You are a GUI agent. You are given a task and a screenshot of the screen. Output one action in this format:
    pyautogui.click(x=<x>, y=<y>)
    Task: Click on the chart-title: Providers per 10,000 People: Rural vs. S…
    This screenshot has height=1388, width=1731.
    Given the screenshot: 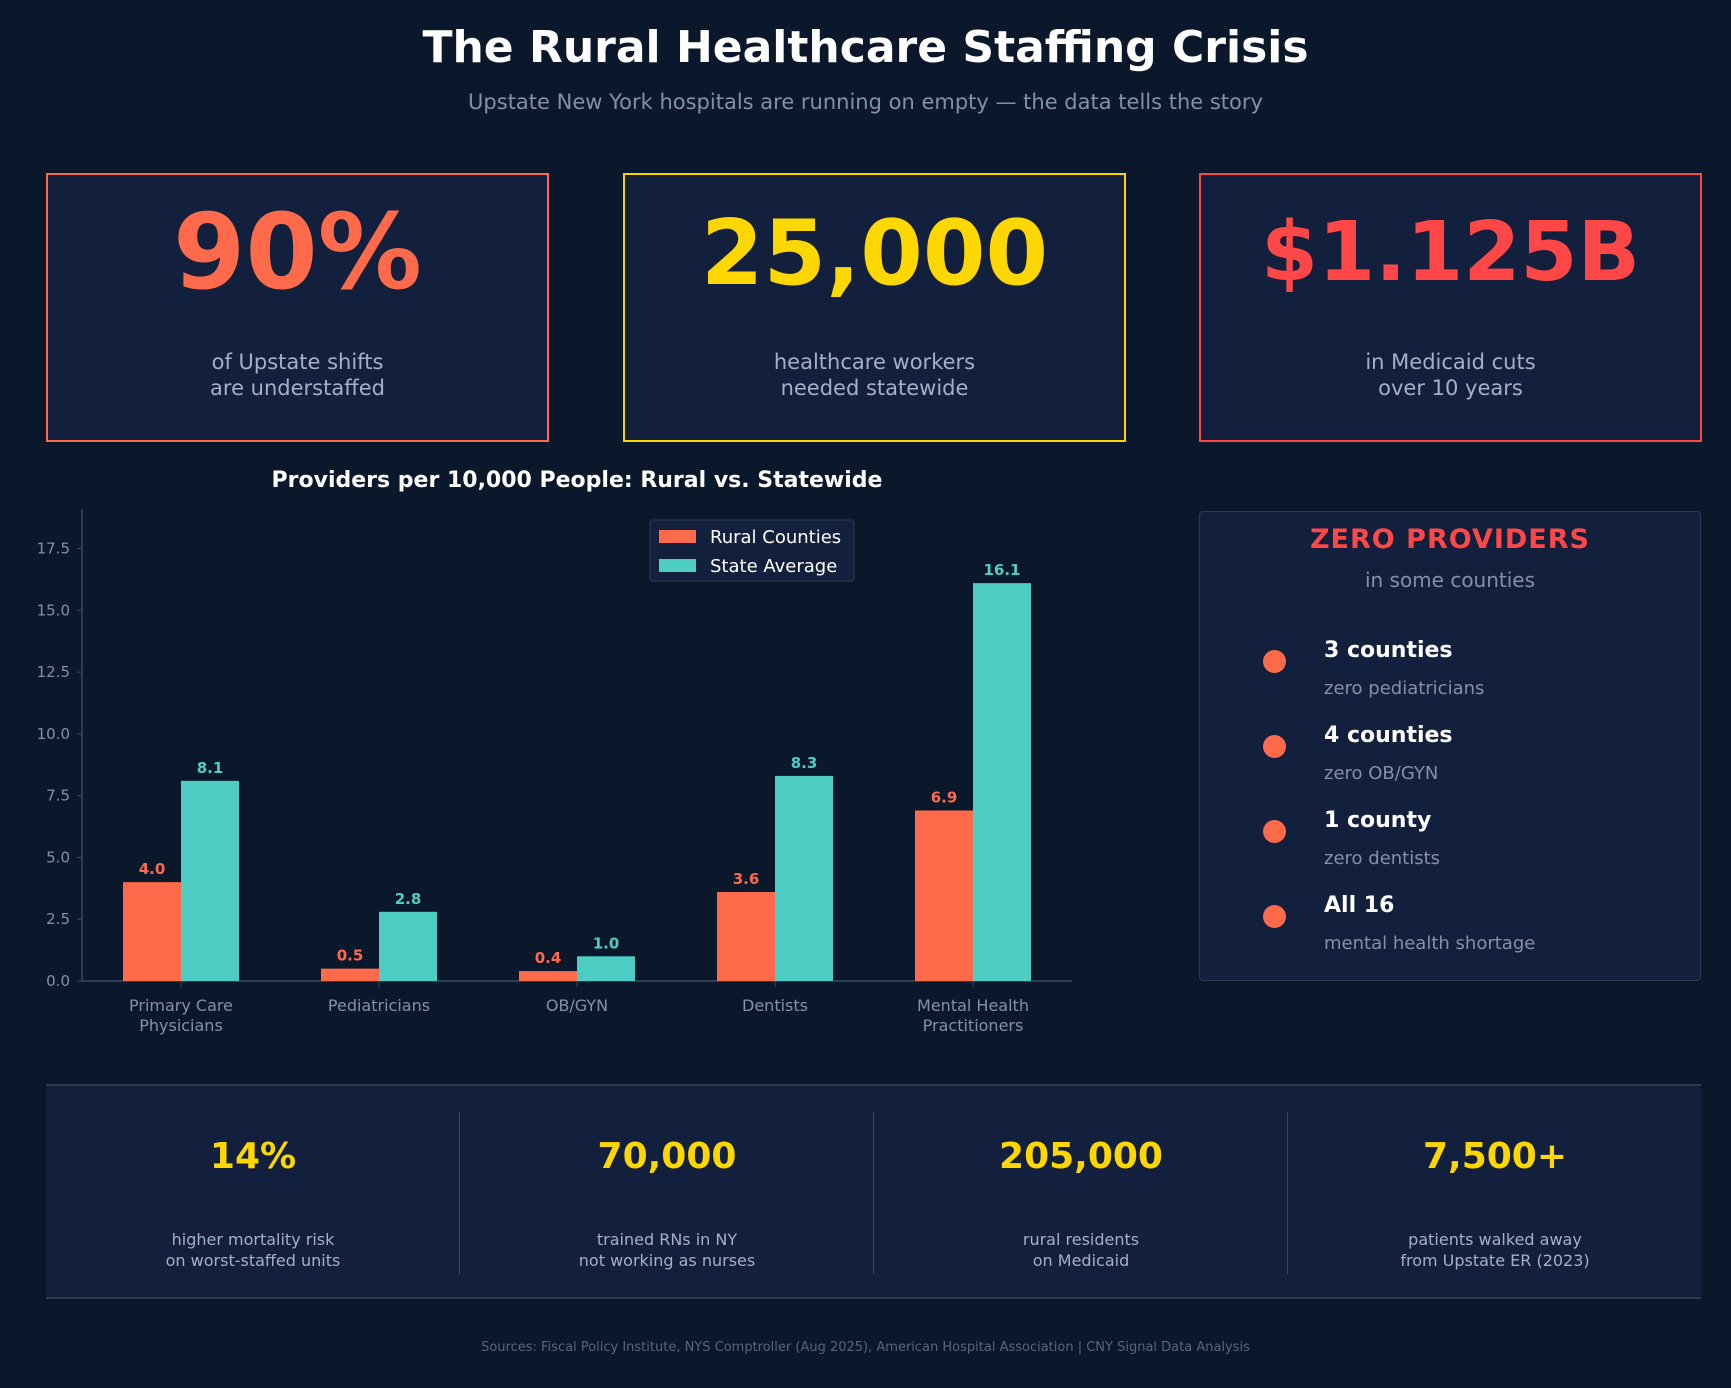 What is the action you would take?
    pyautogui.click(x=577, y=480)
    